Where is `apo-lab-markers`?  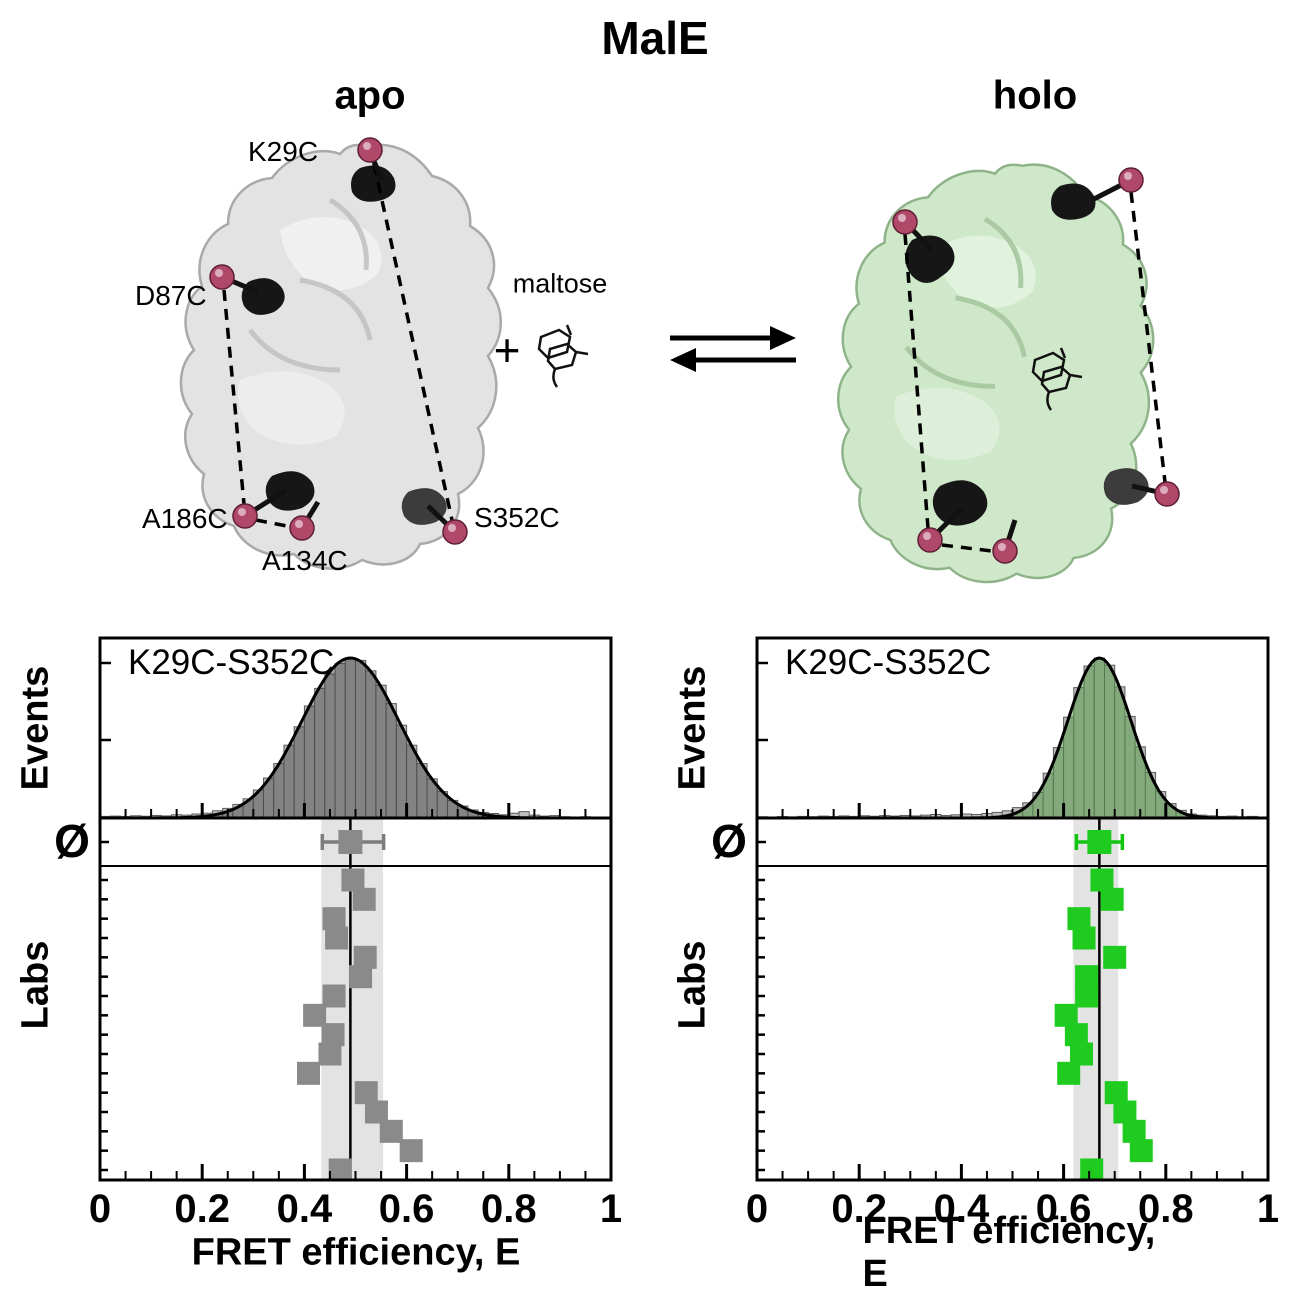
apo-lab-markers is located at coordinates (359, 1025).